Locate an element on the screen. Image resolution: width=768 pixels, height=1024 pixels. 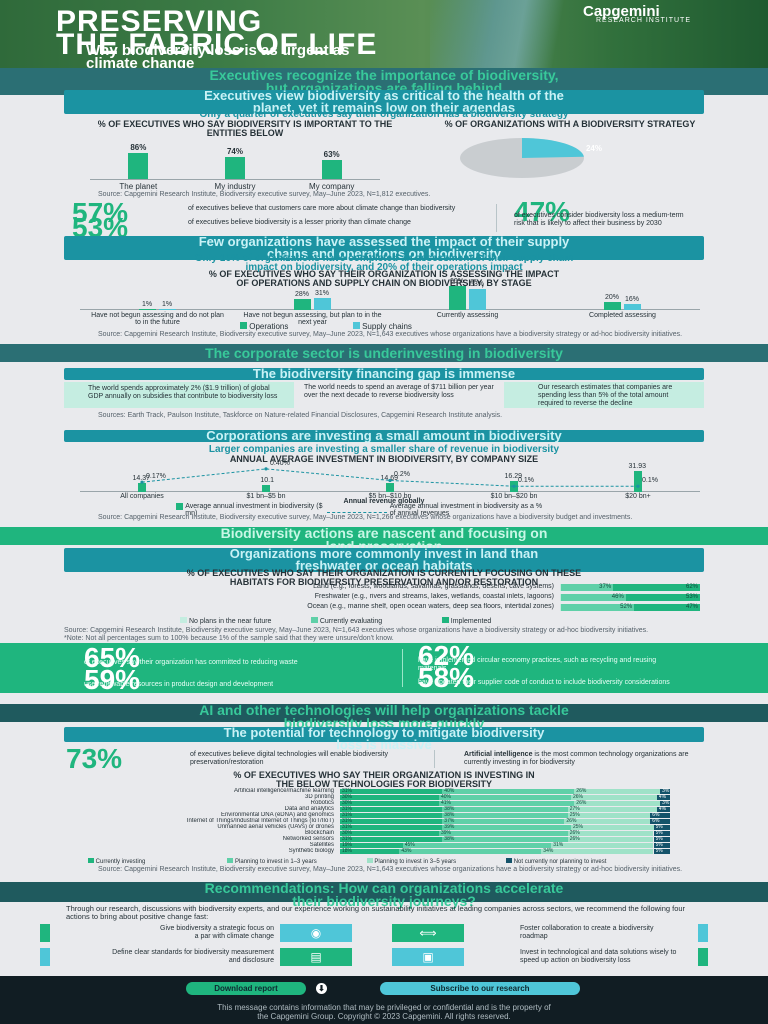
legend-swatch-operations is located at coordinates (243, 325).